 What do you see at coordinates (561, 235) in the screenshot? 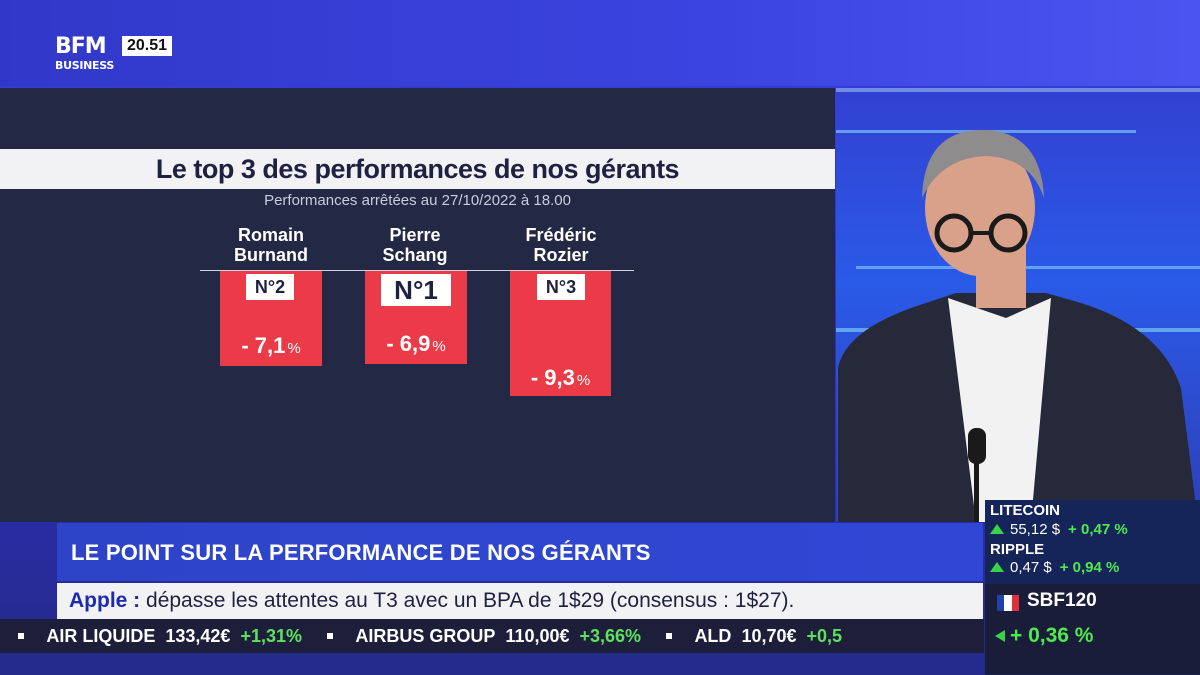
I see `manager-first-name: Frédéric` at bounding box center [561, 235].